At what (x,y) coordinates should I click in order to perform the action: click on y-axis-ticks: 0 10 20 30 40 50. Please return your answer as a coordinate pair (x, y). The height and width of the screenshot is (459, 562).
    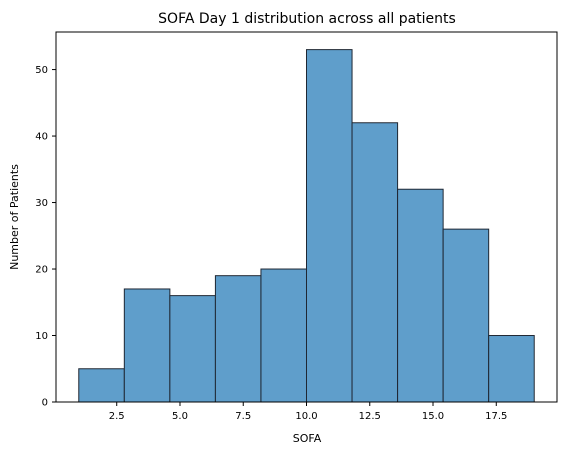
    Looking at the image, I should click on (45, 237).